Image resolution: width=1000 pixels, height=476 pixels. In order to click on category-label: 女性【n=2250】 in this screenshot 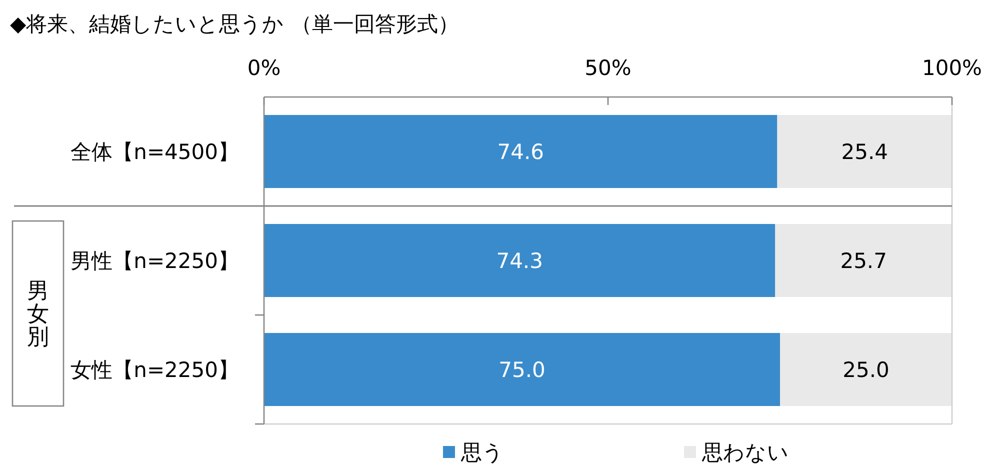, I will do `click(154, 370)`.